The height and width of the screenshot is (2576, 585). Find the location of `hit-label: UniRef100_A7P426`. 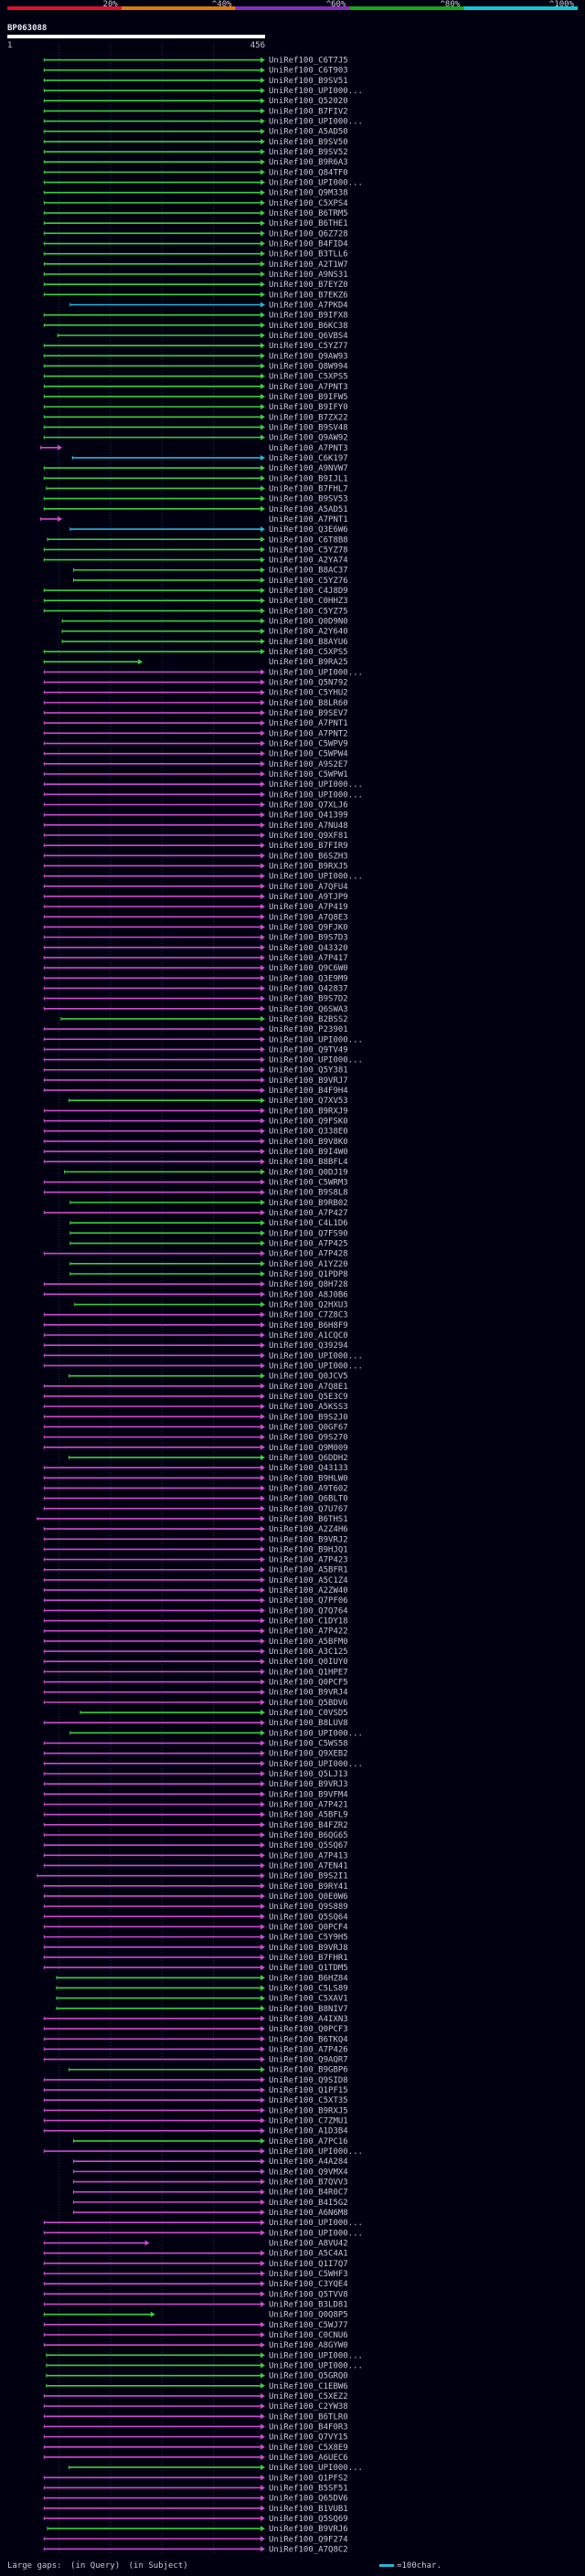

hit-label: UniRef100_A7P426 is located at coordinates (309, 2049).